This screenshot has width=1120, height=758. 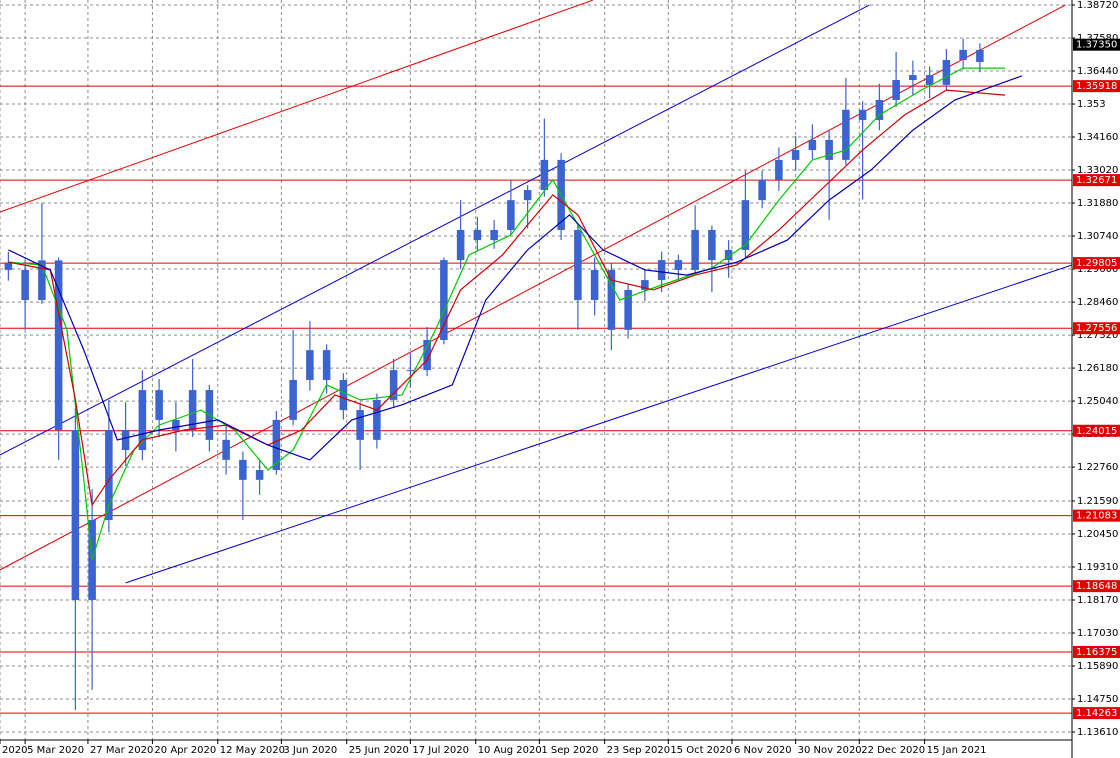 What do you see at coordinates (1097, 467) in the screenshot?
I see `y-tick-label: 1.22760` at bounding box center [1097, 467].